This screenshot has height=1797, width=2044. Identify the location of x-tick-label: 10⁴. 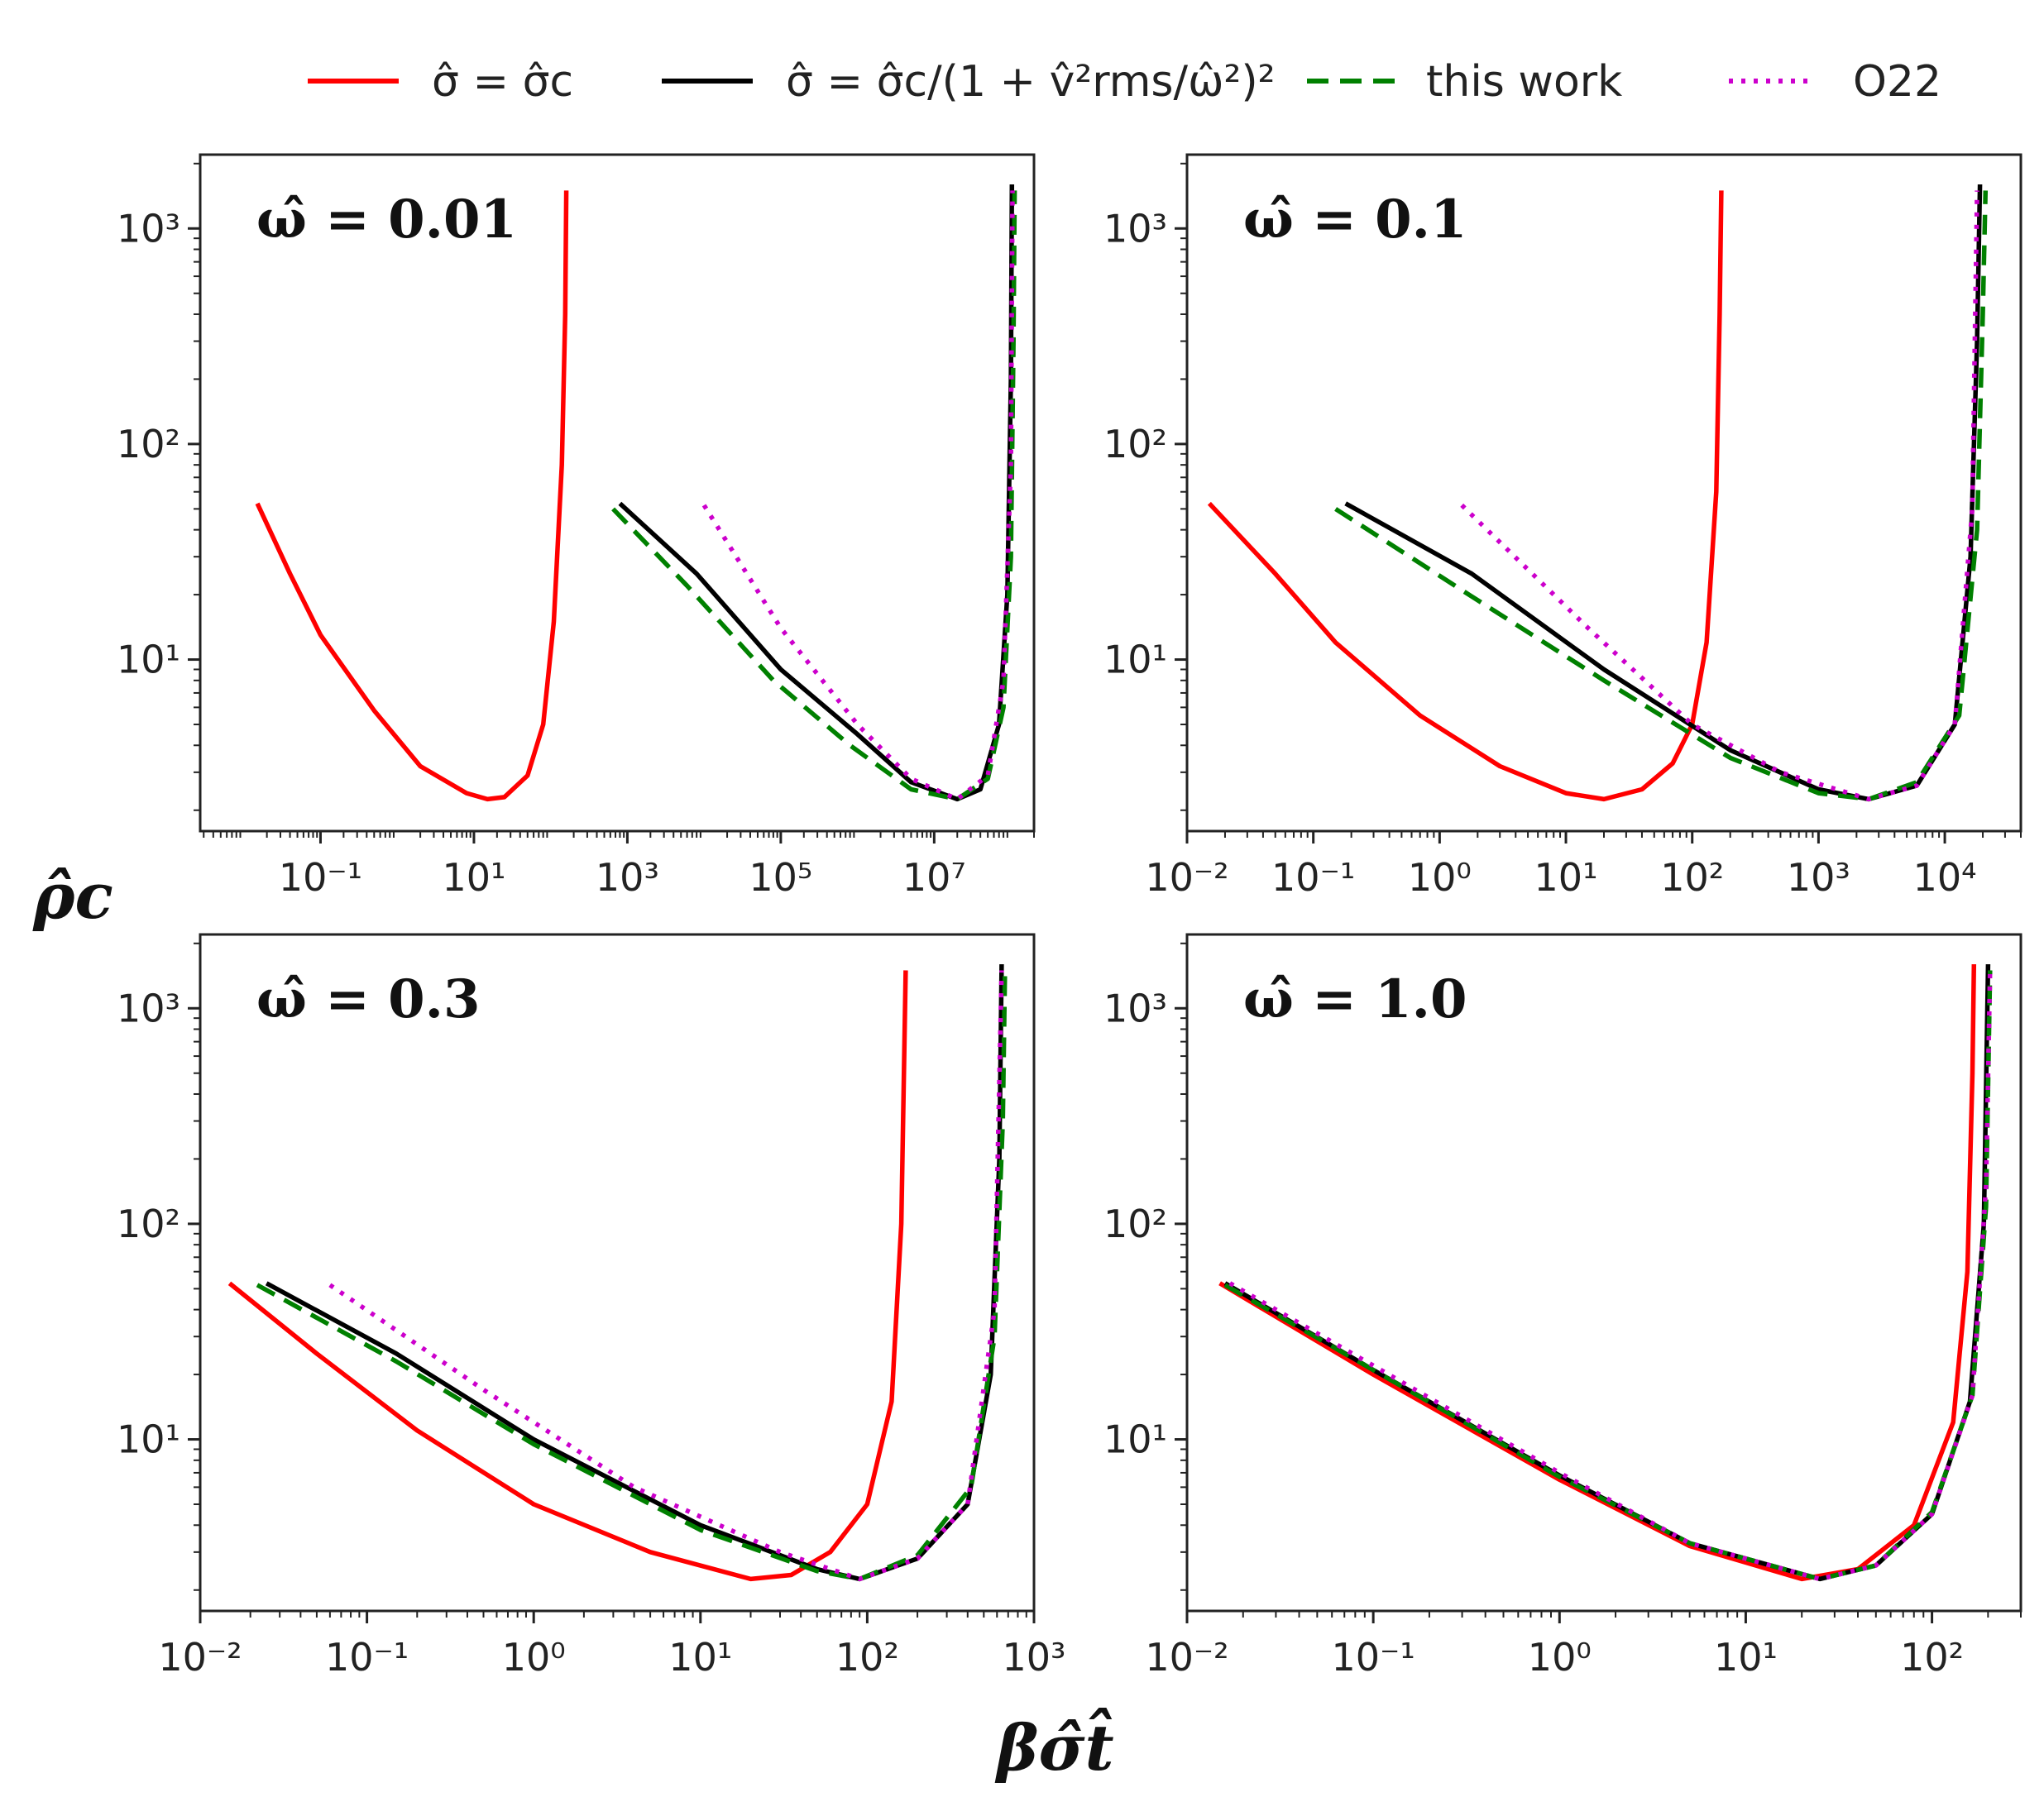
(1945, 877).